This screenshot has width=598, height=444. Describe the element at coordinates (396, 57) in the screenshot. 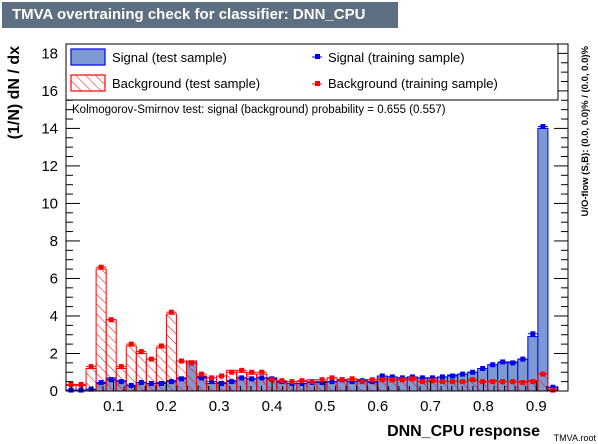

I see `legend-label-signal-training: Signal (training sample)` at that location.